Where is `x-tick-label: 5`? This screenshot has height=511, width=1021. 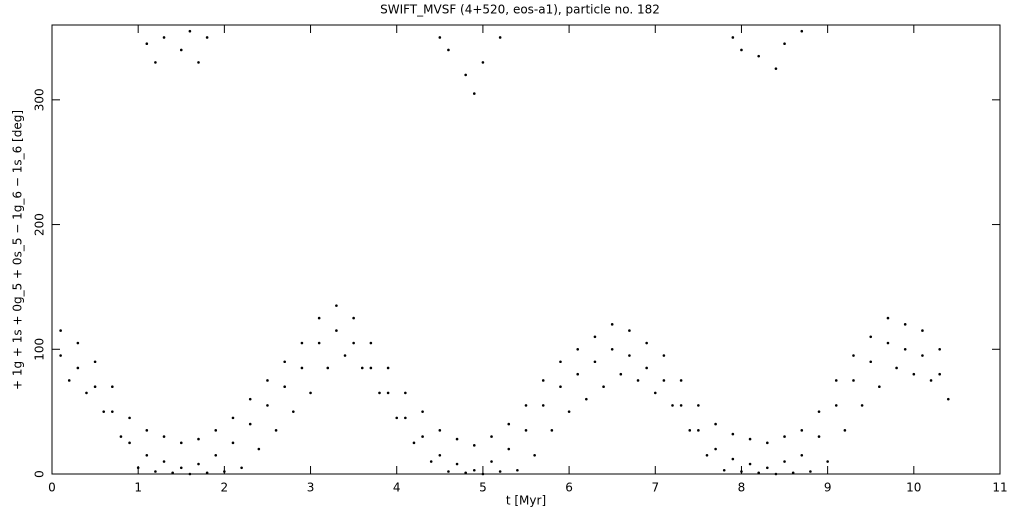
x-tick-label: 5 is located at coordinates (483, 488).